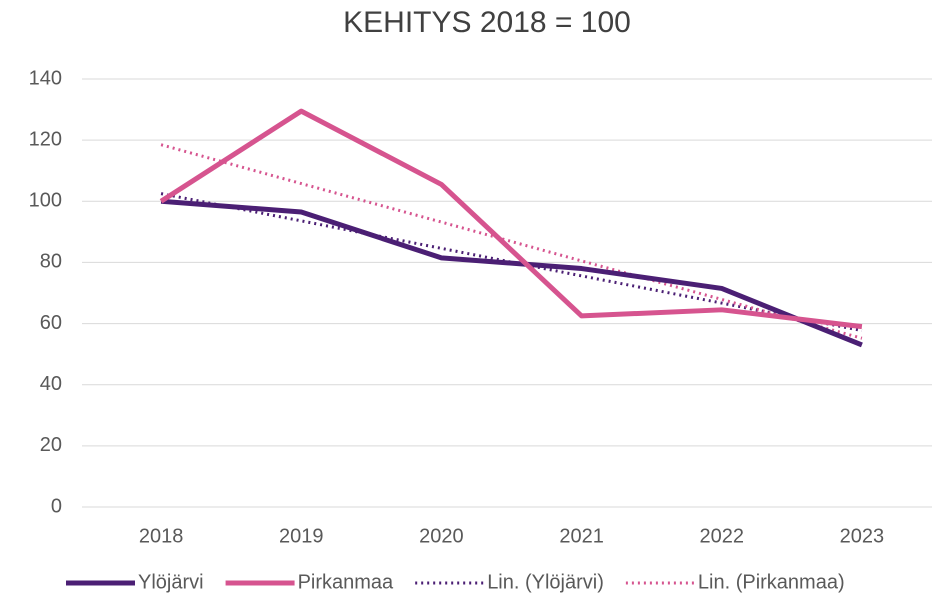 The image size is (932, 602). I want to click on y-tick-label: 20, so click(51, 445).